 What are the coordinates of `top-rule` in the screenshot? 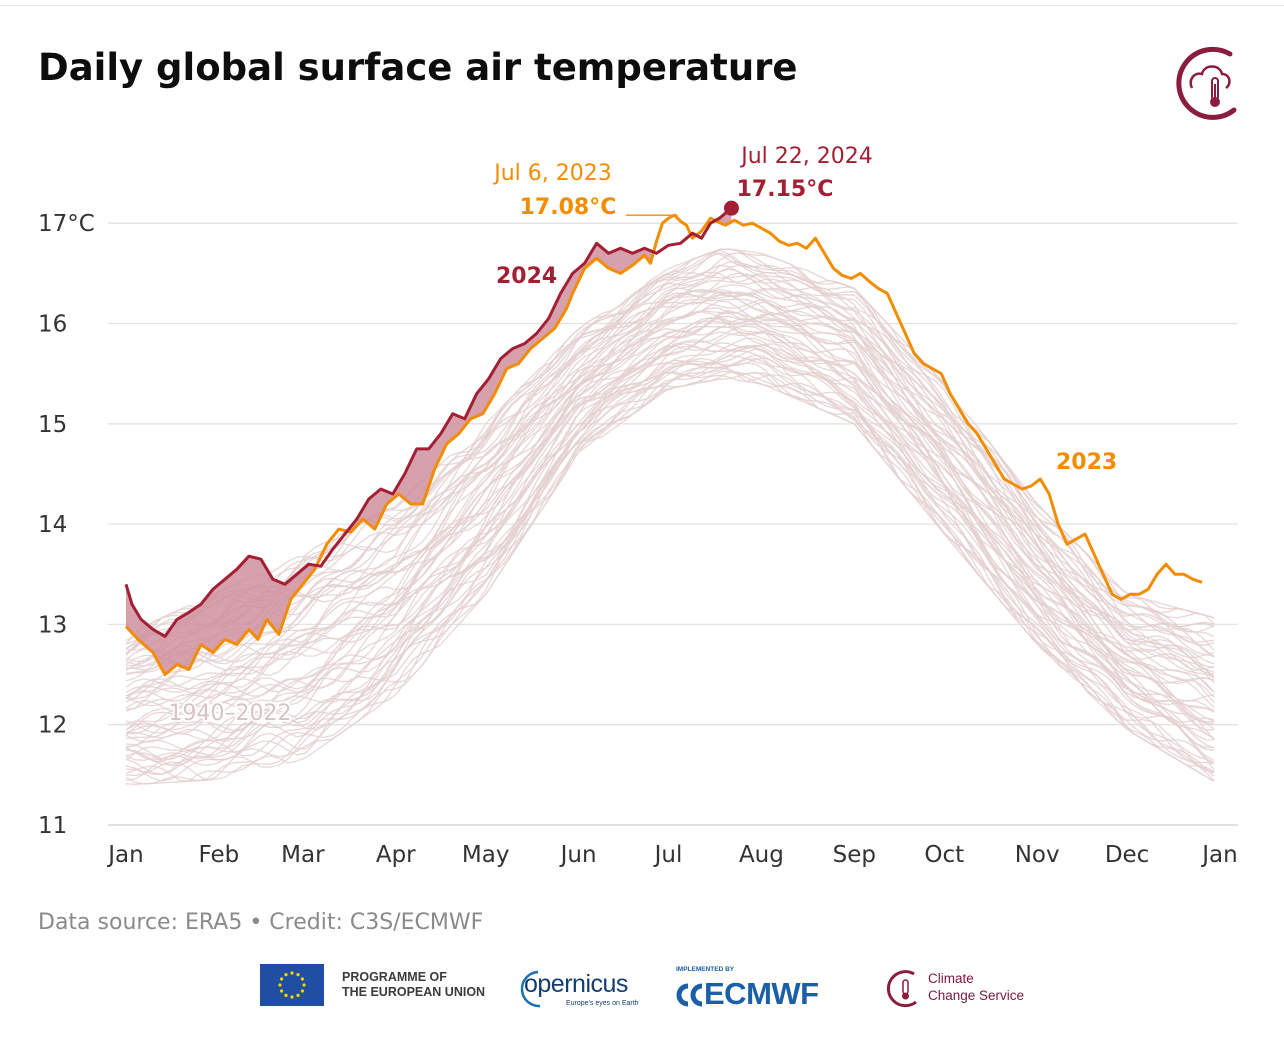 It's located at (642, 5).